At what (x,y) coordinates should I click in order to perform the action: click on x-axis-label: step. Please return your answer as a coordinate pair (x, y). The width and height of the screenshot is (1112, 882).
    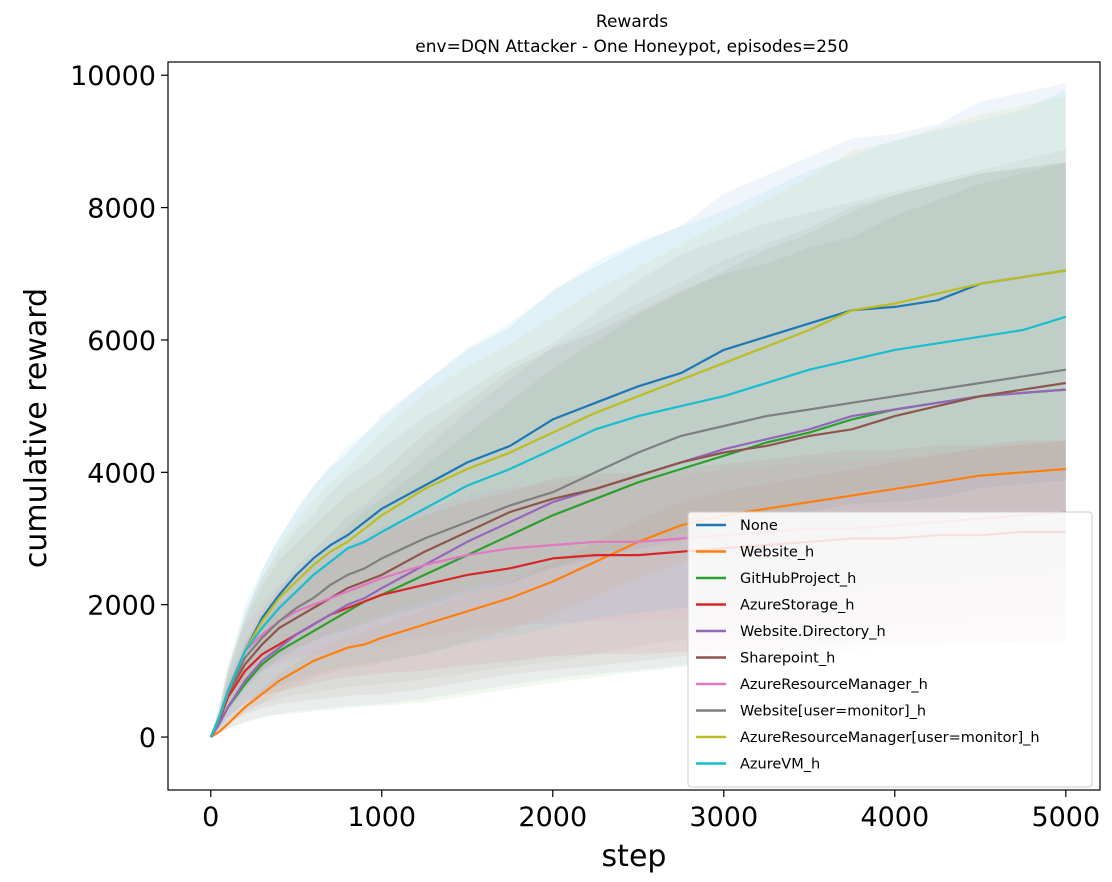
    Looking at the image, I should click on (634, 856).